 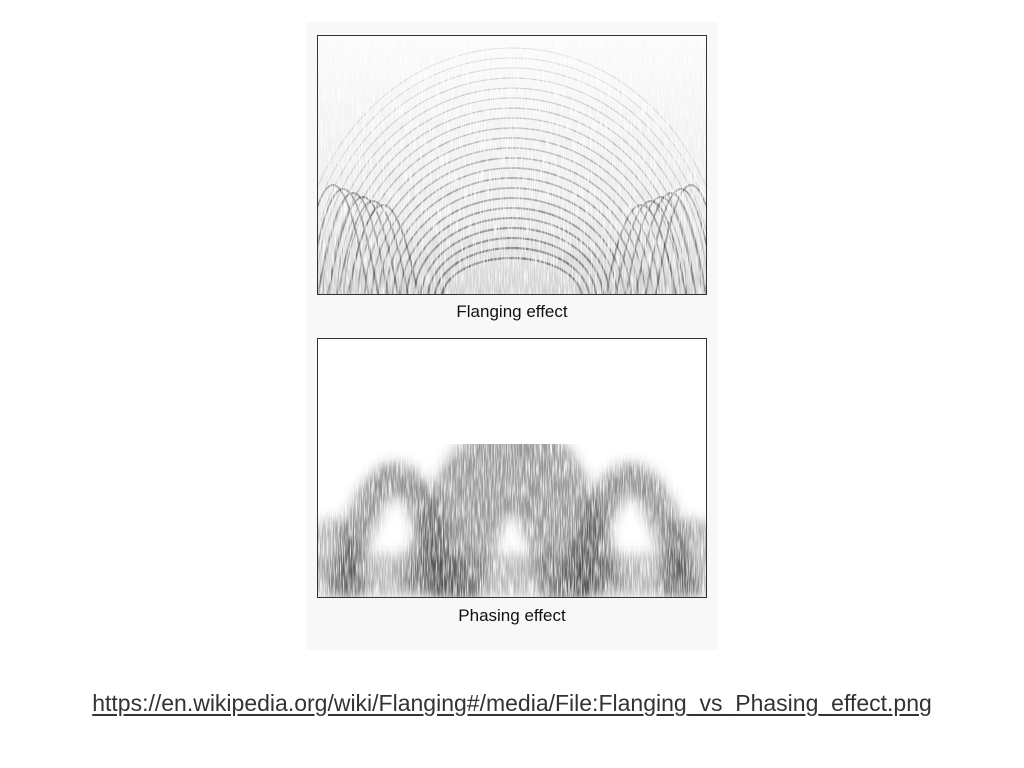 I want to click on flanging-spectrogram, so click(x=512, y=165).